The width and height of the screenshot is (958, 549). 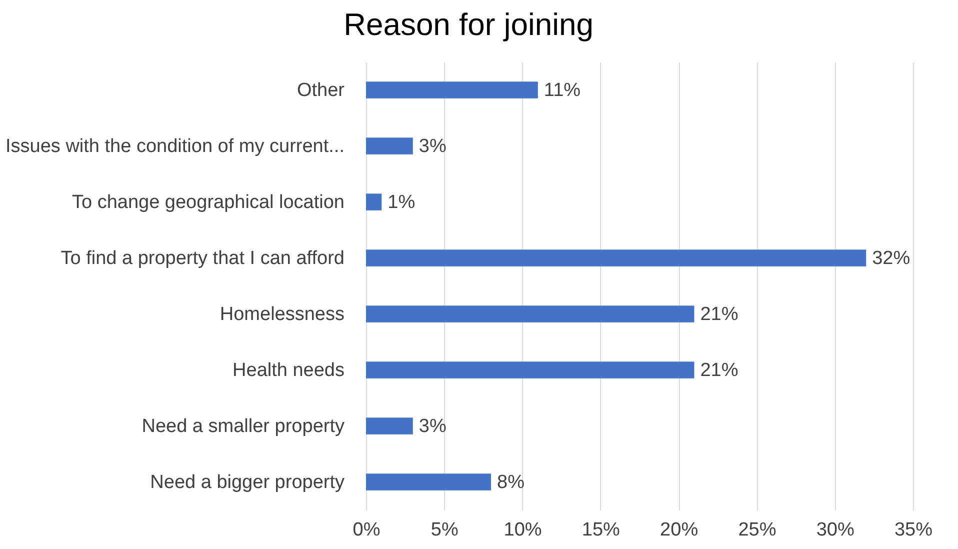 What do you see at coordinates (366, 530) in the screenshot?
I see `x-tick-label: 0%` at bounding box center [366, 530].